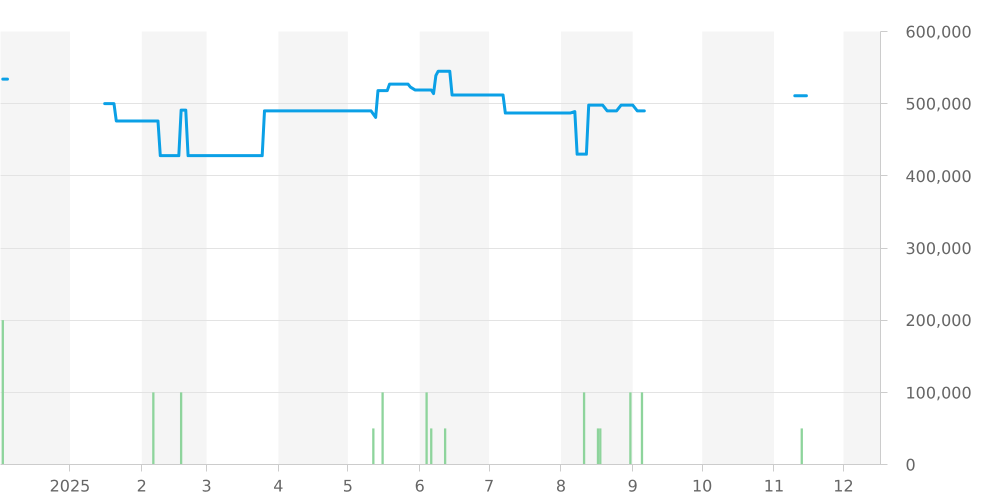 The image size is (1000, 500). I want to click on x-tick-label: 8, so click(561, 486).